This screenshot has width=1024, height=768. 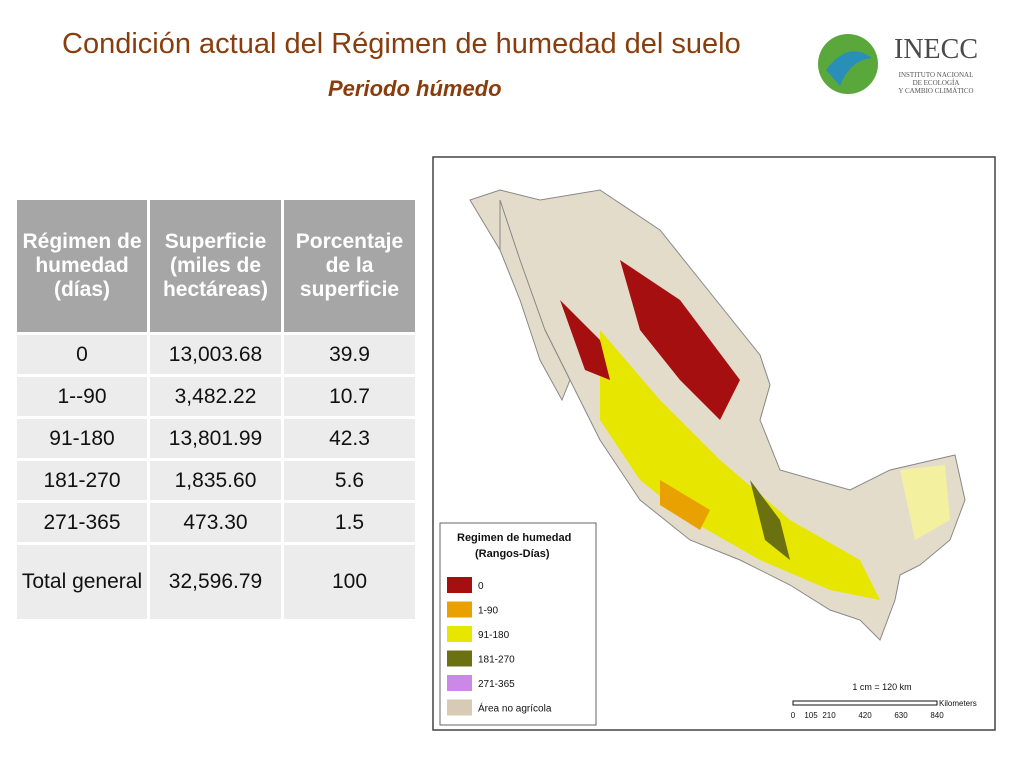 I want to click on logo-line: Y CAMBIO CLIMÁTICO, so click(x=935, y=91).